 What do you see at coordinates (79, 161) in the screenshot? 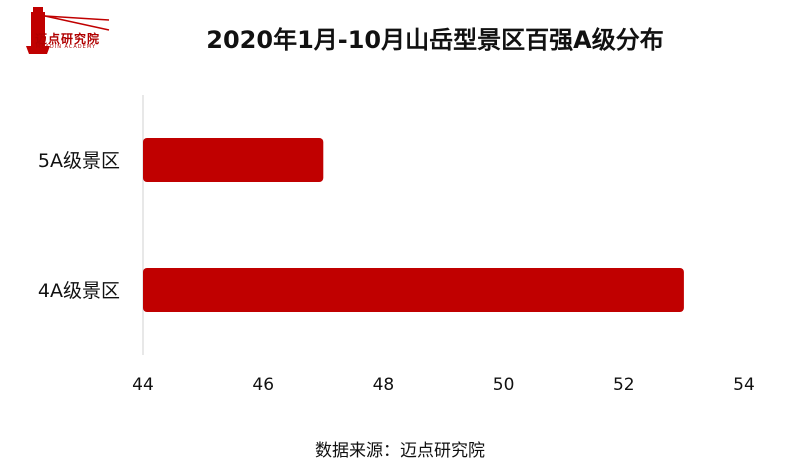
I see `category-label-0: 5A级景区` at bounding box center [79, 161].